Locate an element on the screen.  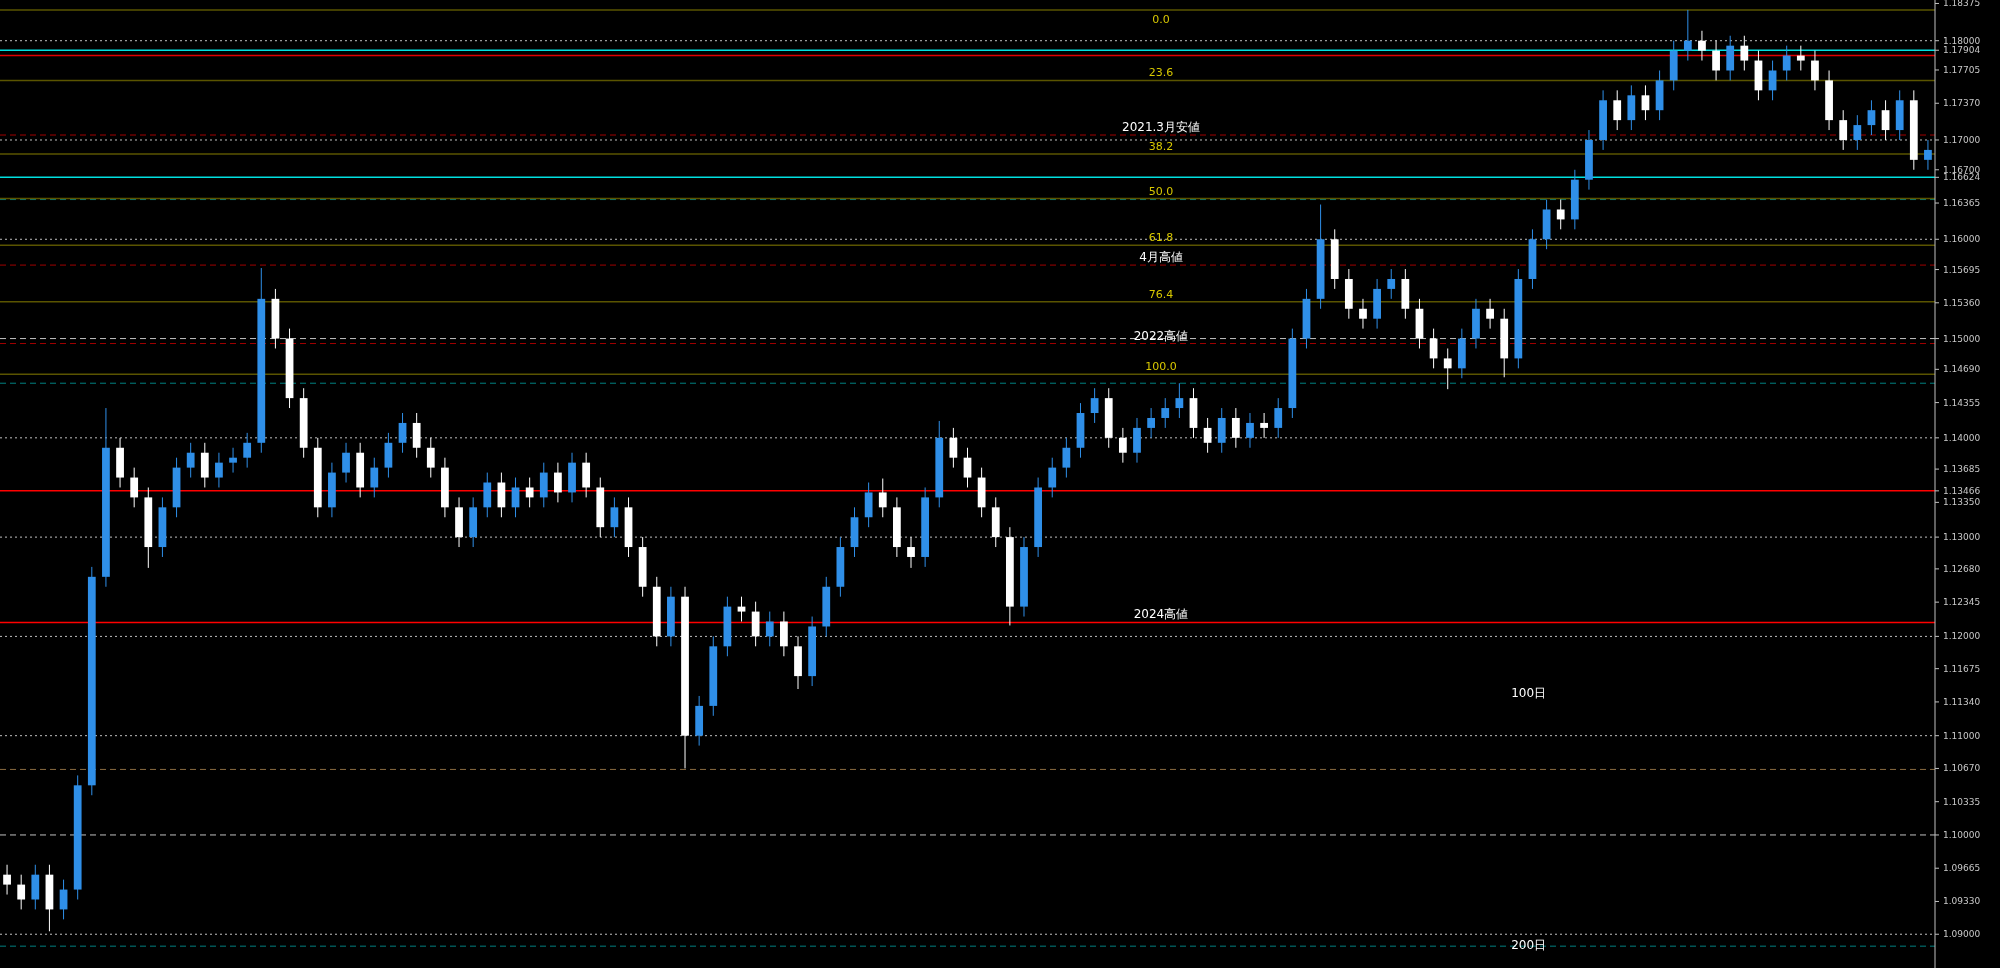
y-tick-label: 1.09000 is located at coordinates (1962, 934).